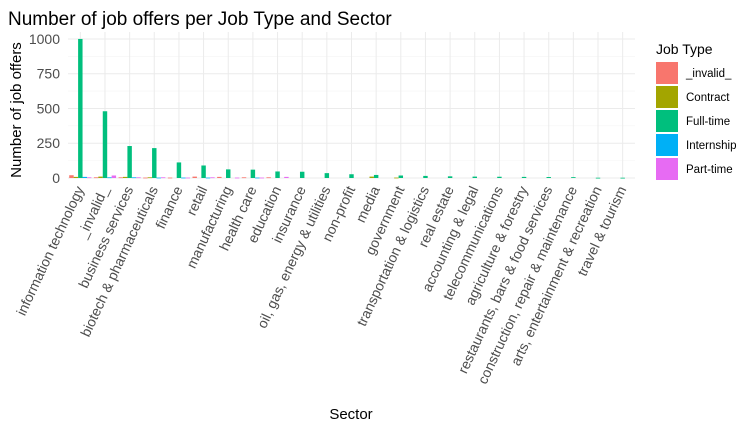  What do you see at coordinates (120, 178) in the screenshot?
I see `bar-invalid-business-services` at bounding box center [120, 178].